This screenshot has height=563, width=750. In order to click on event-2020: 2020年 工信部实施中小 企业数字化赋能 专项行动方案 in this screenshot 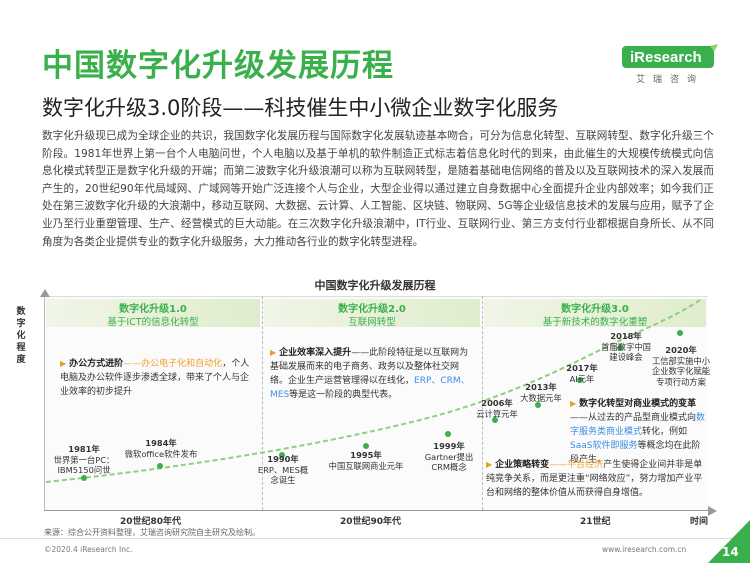, I will do `click(681, 366)`.